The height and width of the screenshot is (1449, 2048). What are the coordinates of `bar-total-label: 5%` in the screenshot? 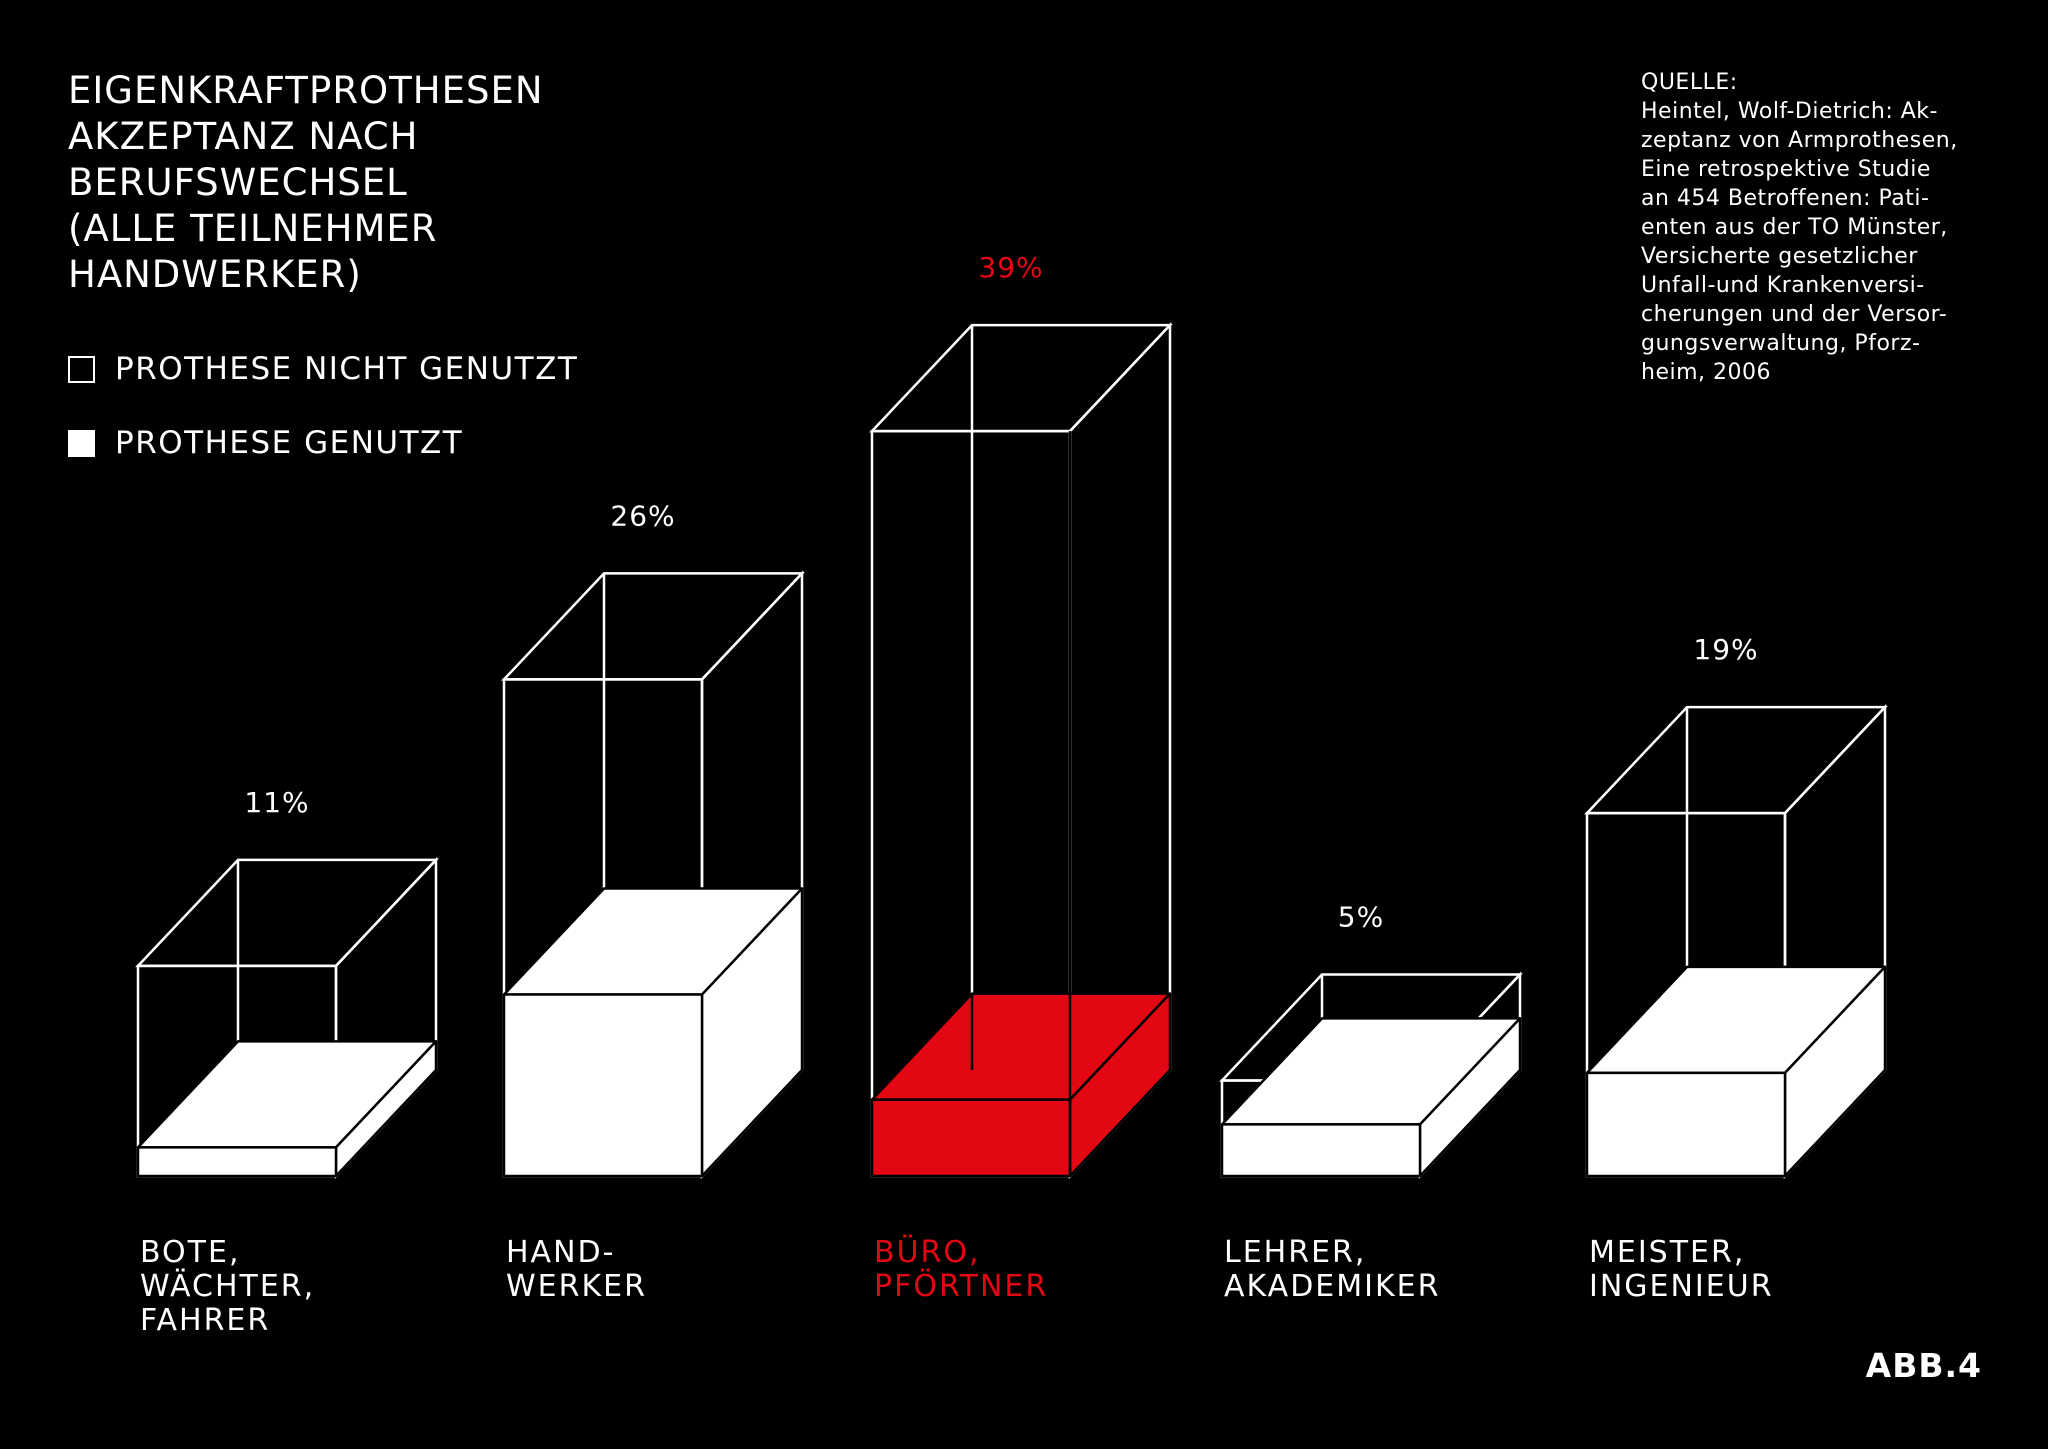 It's located at (1361, 917).